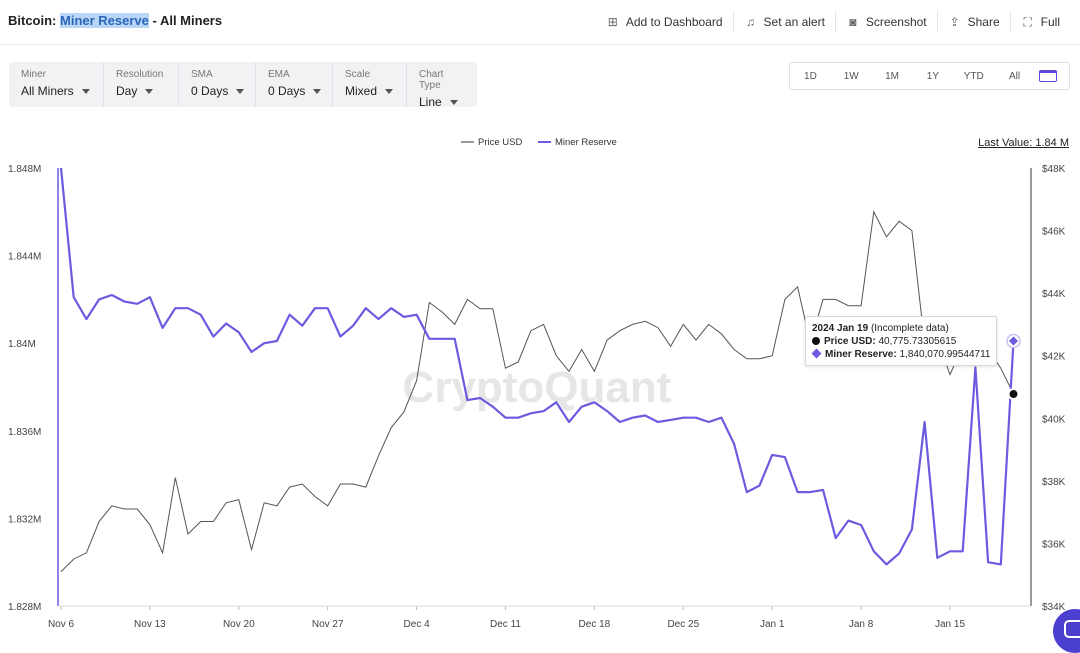  I want to click on right-tick-label: $36K, so click(1054, 544).